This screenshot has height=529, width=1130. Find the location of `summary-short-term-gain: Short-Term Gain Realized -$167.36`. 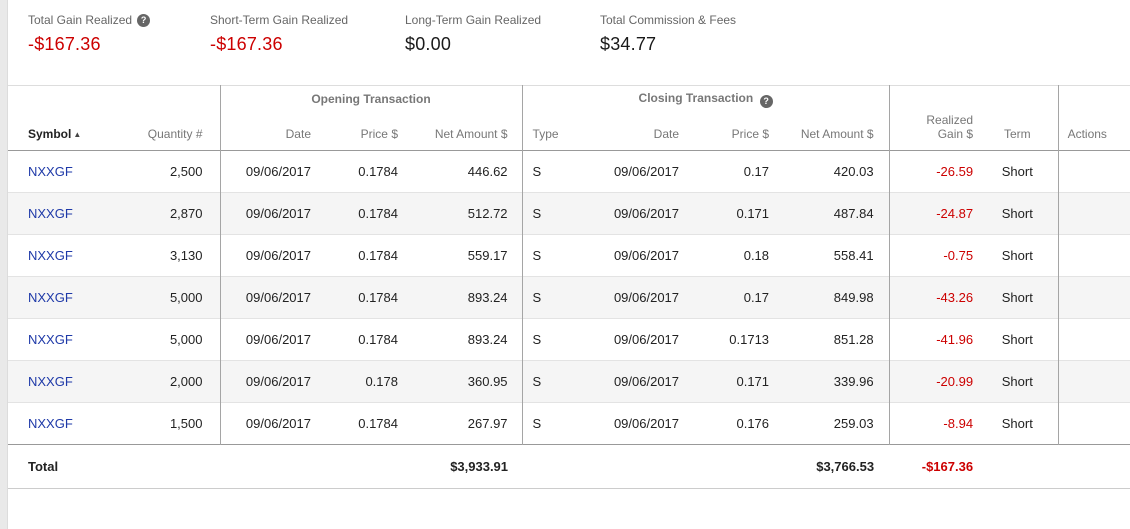

summary-short-term-gain: Short-Term Gain Realized -$167.36 is located at coordinates (279, 34).